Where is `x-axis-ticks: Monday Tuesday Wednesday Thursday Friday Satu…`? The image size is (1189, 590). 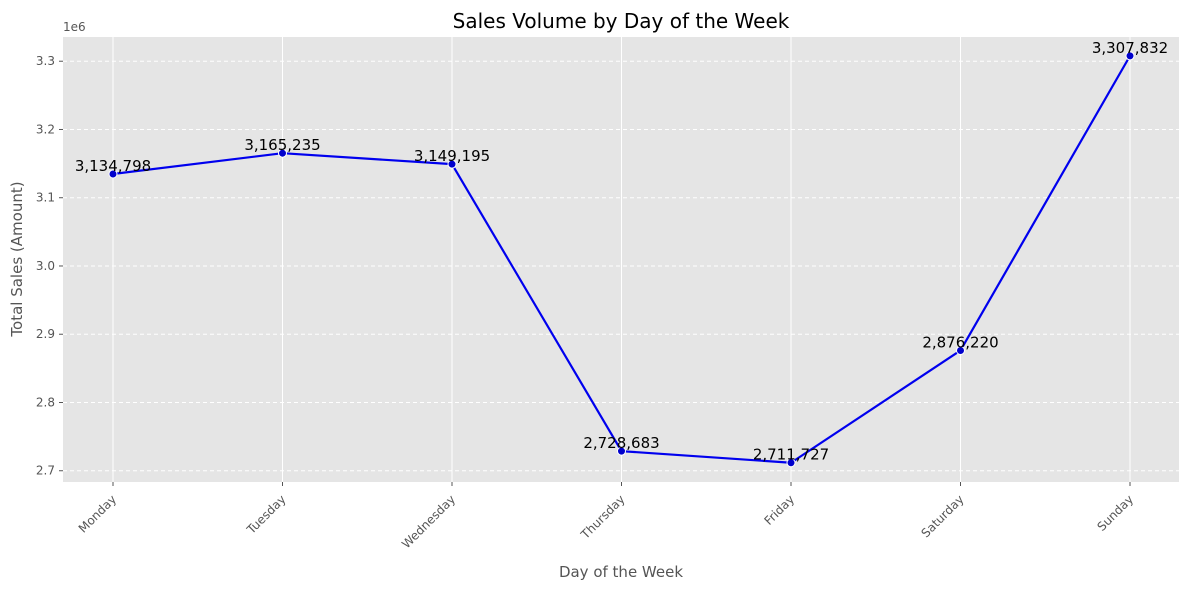
x-axis-ticks: Monday Tuesday Wednesday Thursday Friday Satu… is located at coordinates (606, 516).